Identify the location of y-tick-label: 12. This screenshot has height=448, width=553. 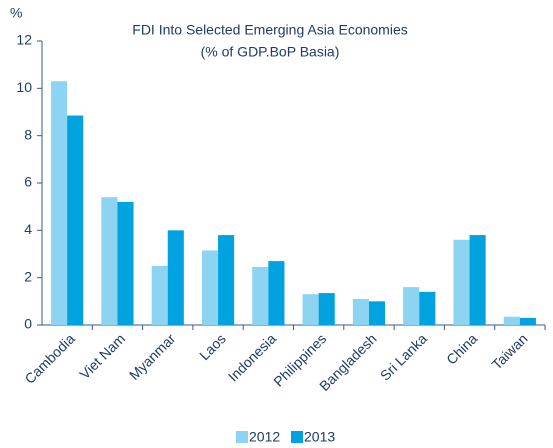
(24, 40).